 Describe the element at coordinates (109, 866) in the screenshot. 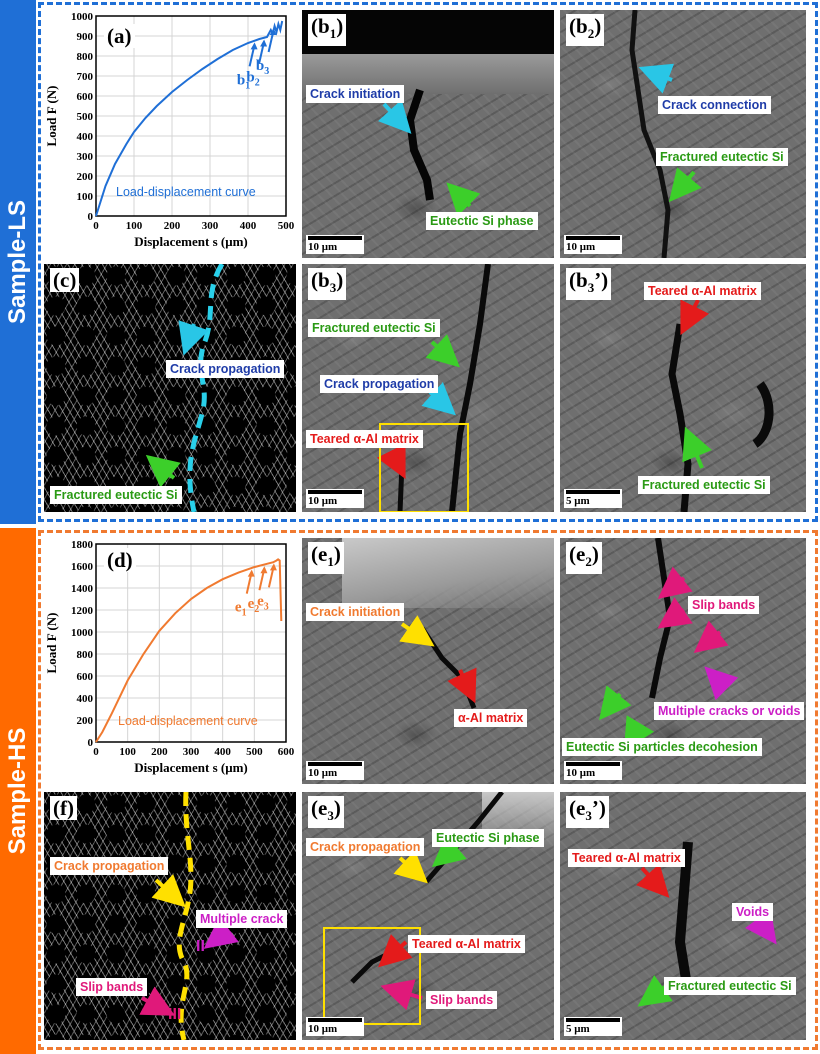

I see `annotation-crack-propagation-f: Crack propagation` at that location.